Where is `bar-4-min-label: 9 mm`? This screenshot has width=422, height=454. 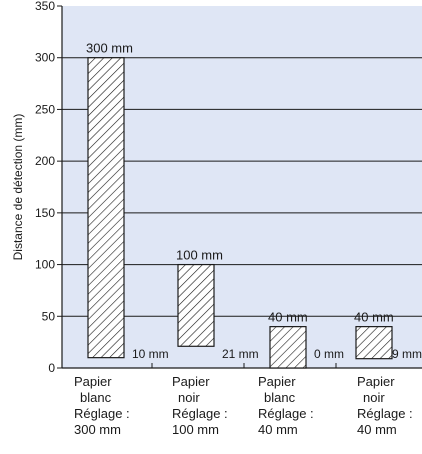
bar-4-min-label: 9 mm is located at coordinates (407, 354).